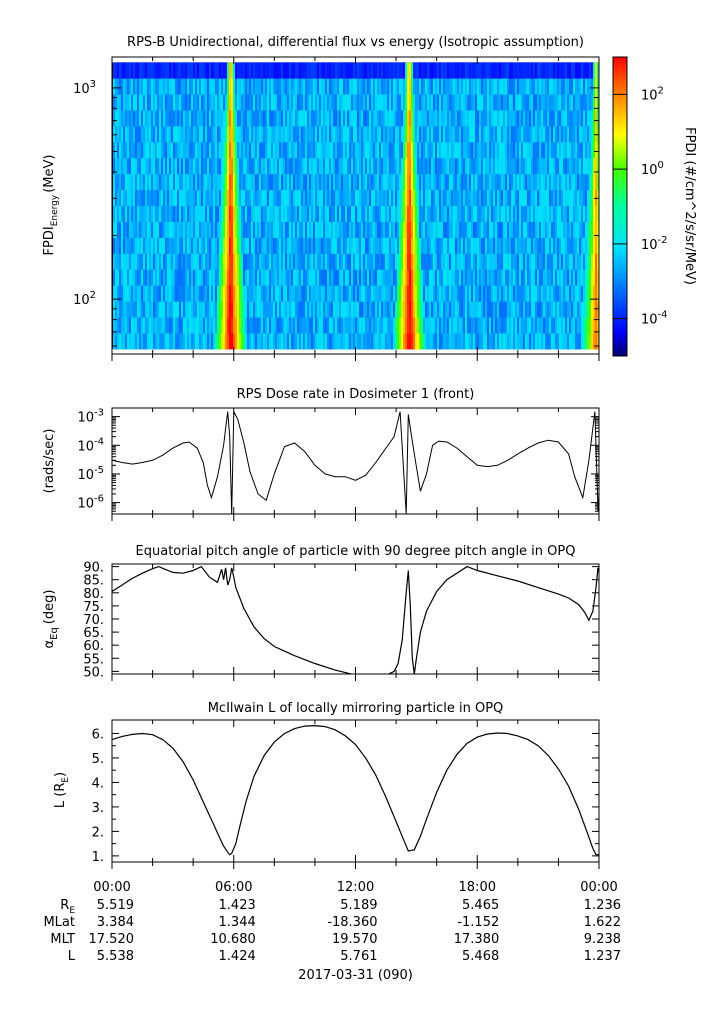 Image resolution: width=725 pixels, height=1019 pixels. I want to click on colorbar, so click(620, 206).